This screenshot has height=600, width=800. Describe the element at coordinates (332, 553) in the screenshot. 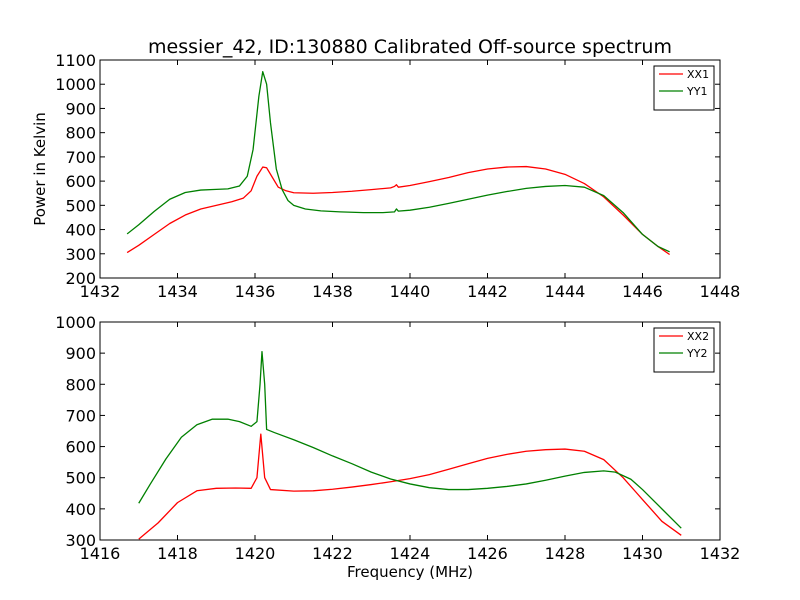

I see `x-tick-label: 1422` at that location.